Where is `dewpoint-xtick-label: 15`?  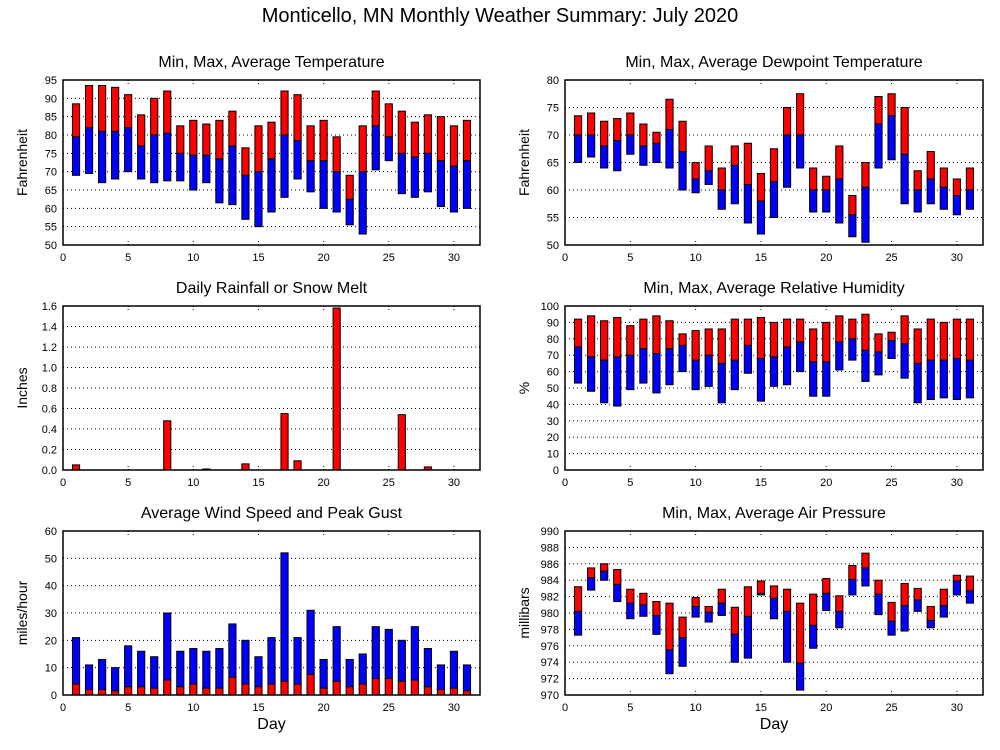
dewpoint-xtick-label: 15 is located at coordinates (761, 258).